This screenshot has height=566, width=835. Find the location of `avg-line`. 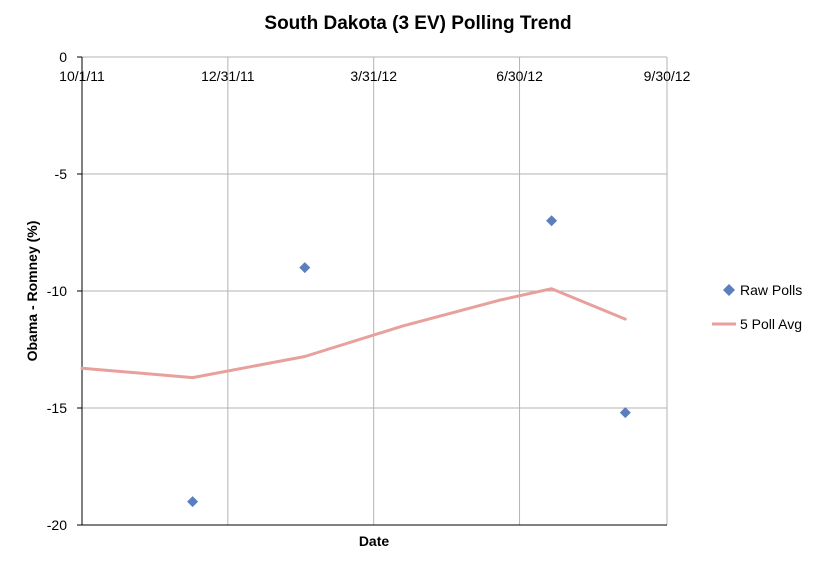

avg-line is located at coordinates (353, 333).